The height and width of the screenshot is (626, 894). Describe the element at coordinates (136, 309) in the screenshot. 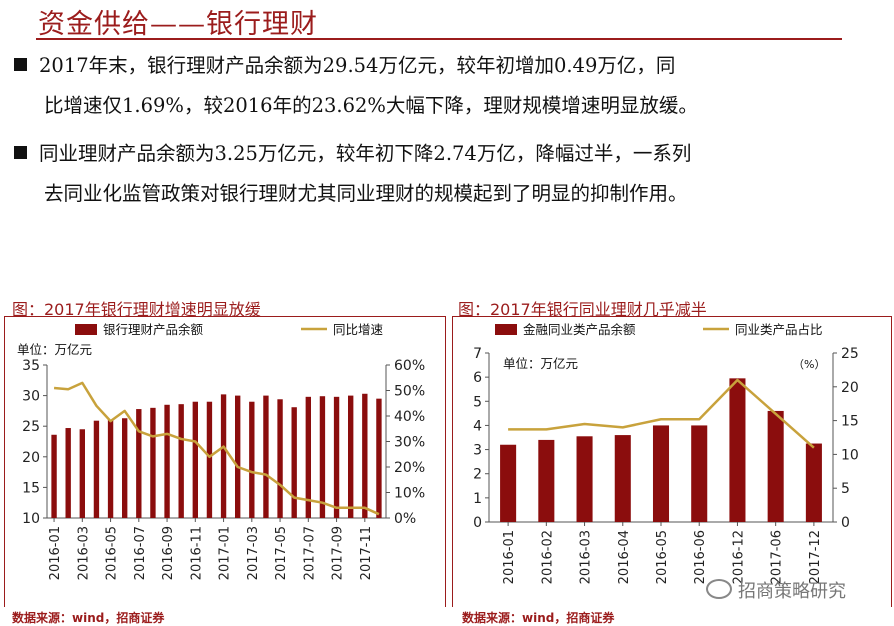

I see `chart-1-caption: 图：2017年银行理财增速明显放缓` at that location.